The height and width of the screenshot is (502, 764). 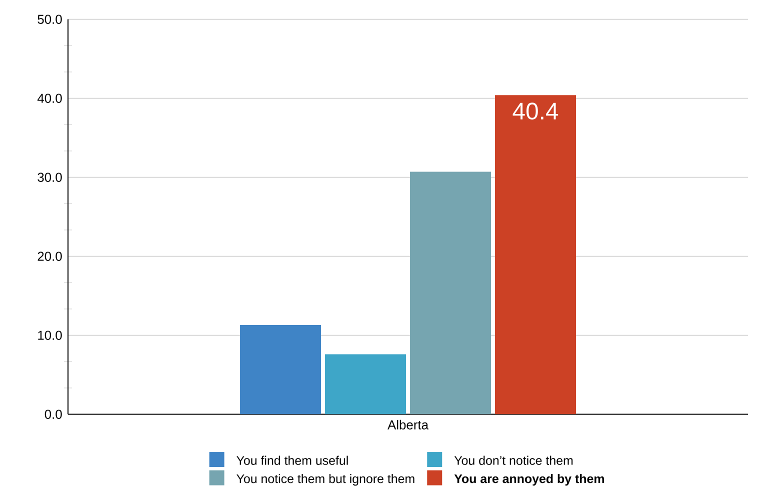 What do you see at coordinates (529, 480) in the screenshot?
I see `legend-label: You are annoyed by them` at bounding box center [529, 480].